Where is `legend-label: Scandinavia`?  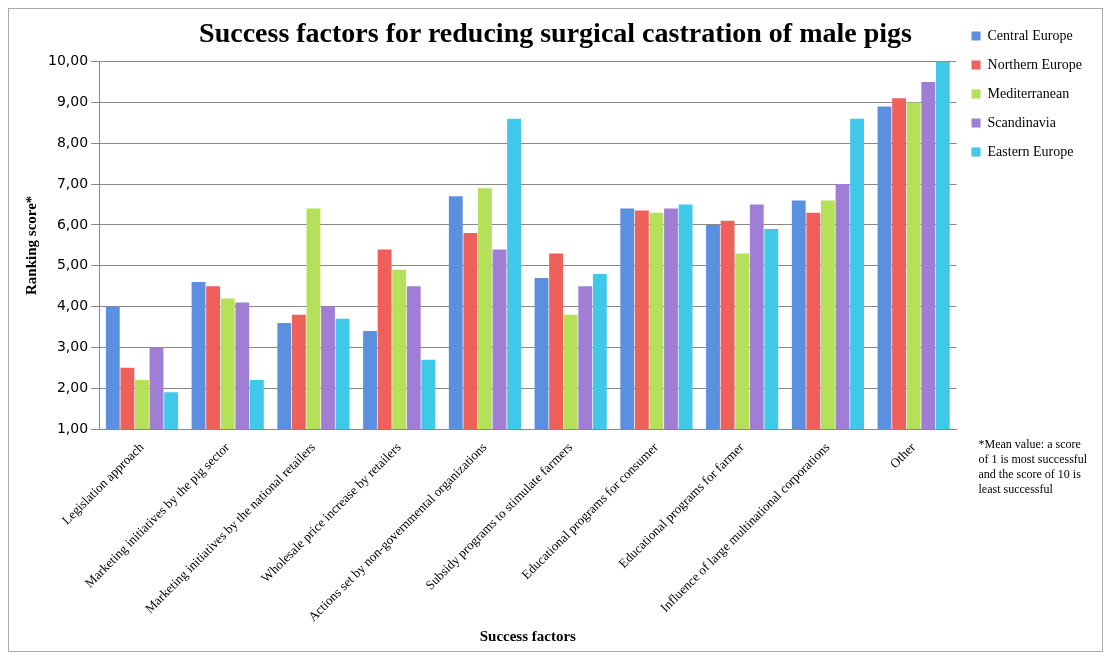
legend-label: Scandinavia is located at coordinates (1022, 122).